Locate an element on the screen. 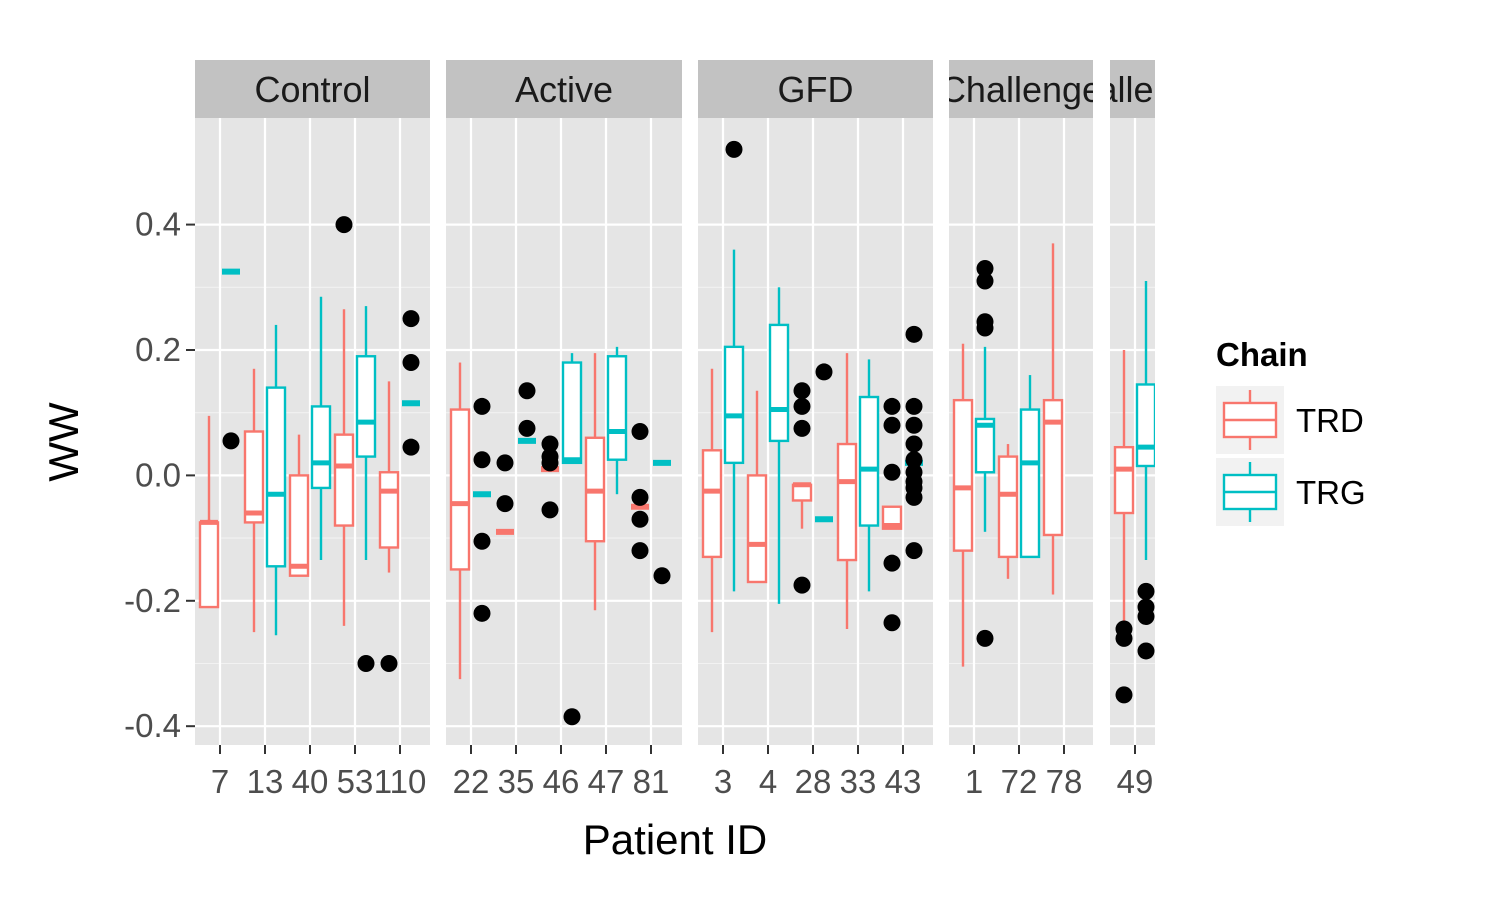 This screenshot has width=1500, height=900. x-tick-label: 3 is located at coordinates (723, 781).